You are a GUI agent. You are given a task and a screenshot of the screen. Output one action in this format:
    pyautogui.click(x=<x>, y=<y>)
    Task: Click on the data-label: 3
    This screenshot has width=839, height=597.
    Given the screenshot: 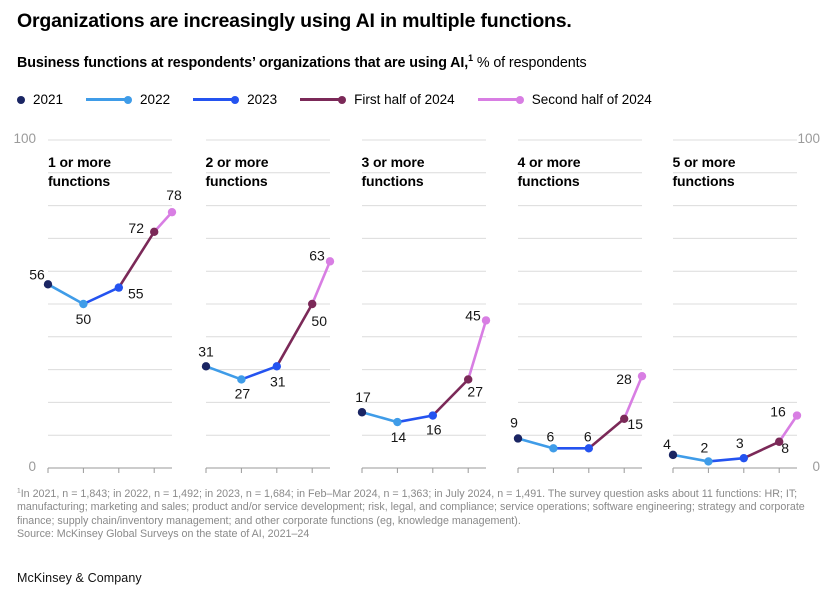 What is the action you would take?
    pyautogui.click(x=739, y=443)
    